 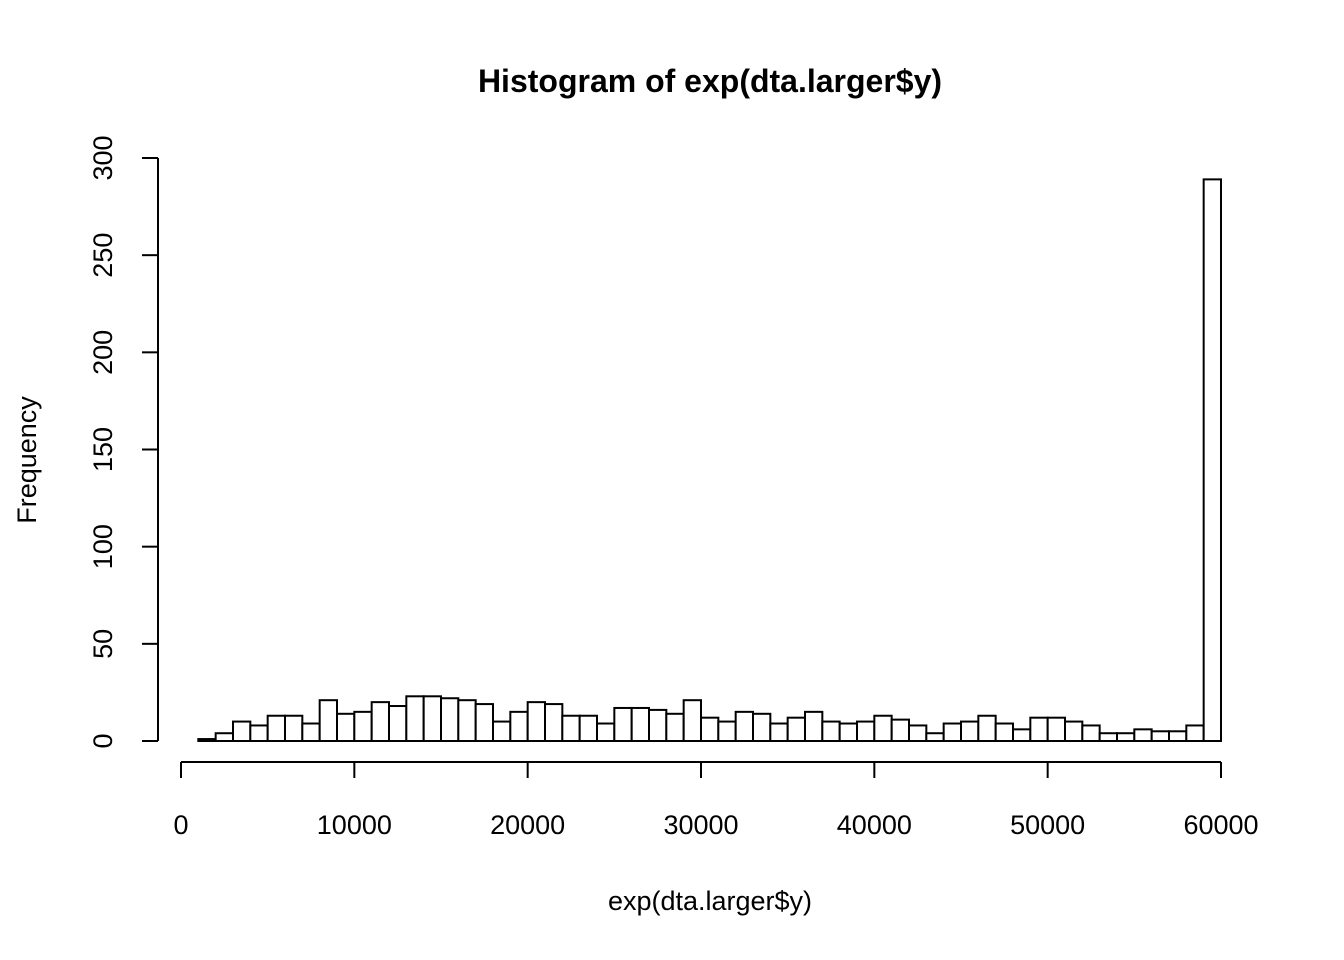 What do you see at coordinates (716, 800) in the screenshot?
I see `x-axis: 0 10000 20000 30000 40000 50000 60000` at bounding box center [716, 800].